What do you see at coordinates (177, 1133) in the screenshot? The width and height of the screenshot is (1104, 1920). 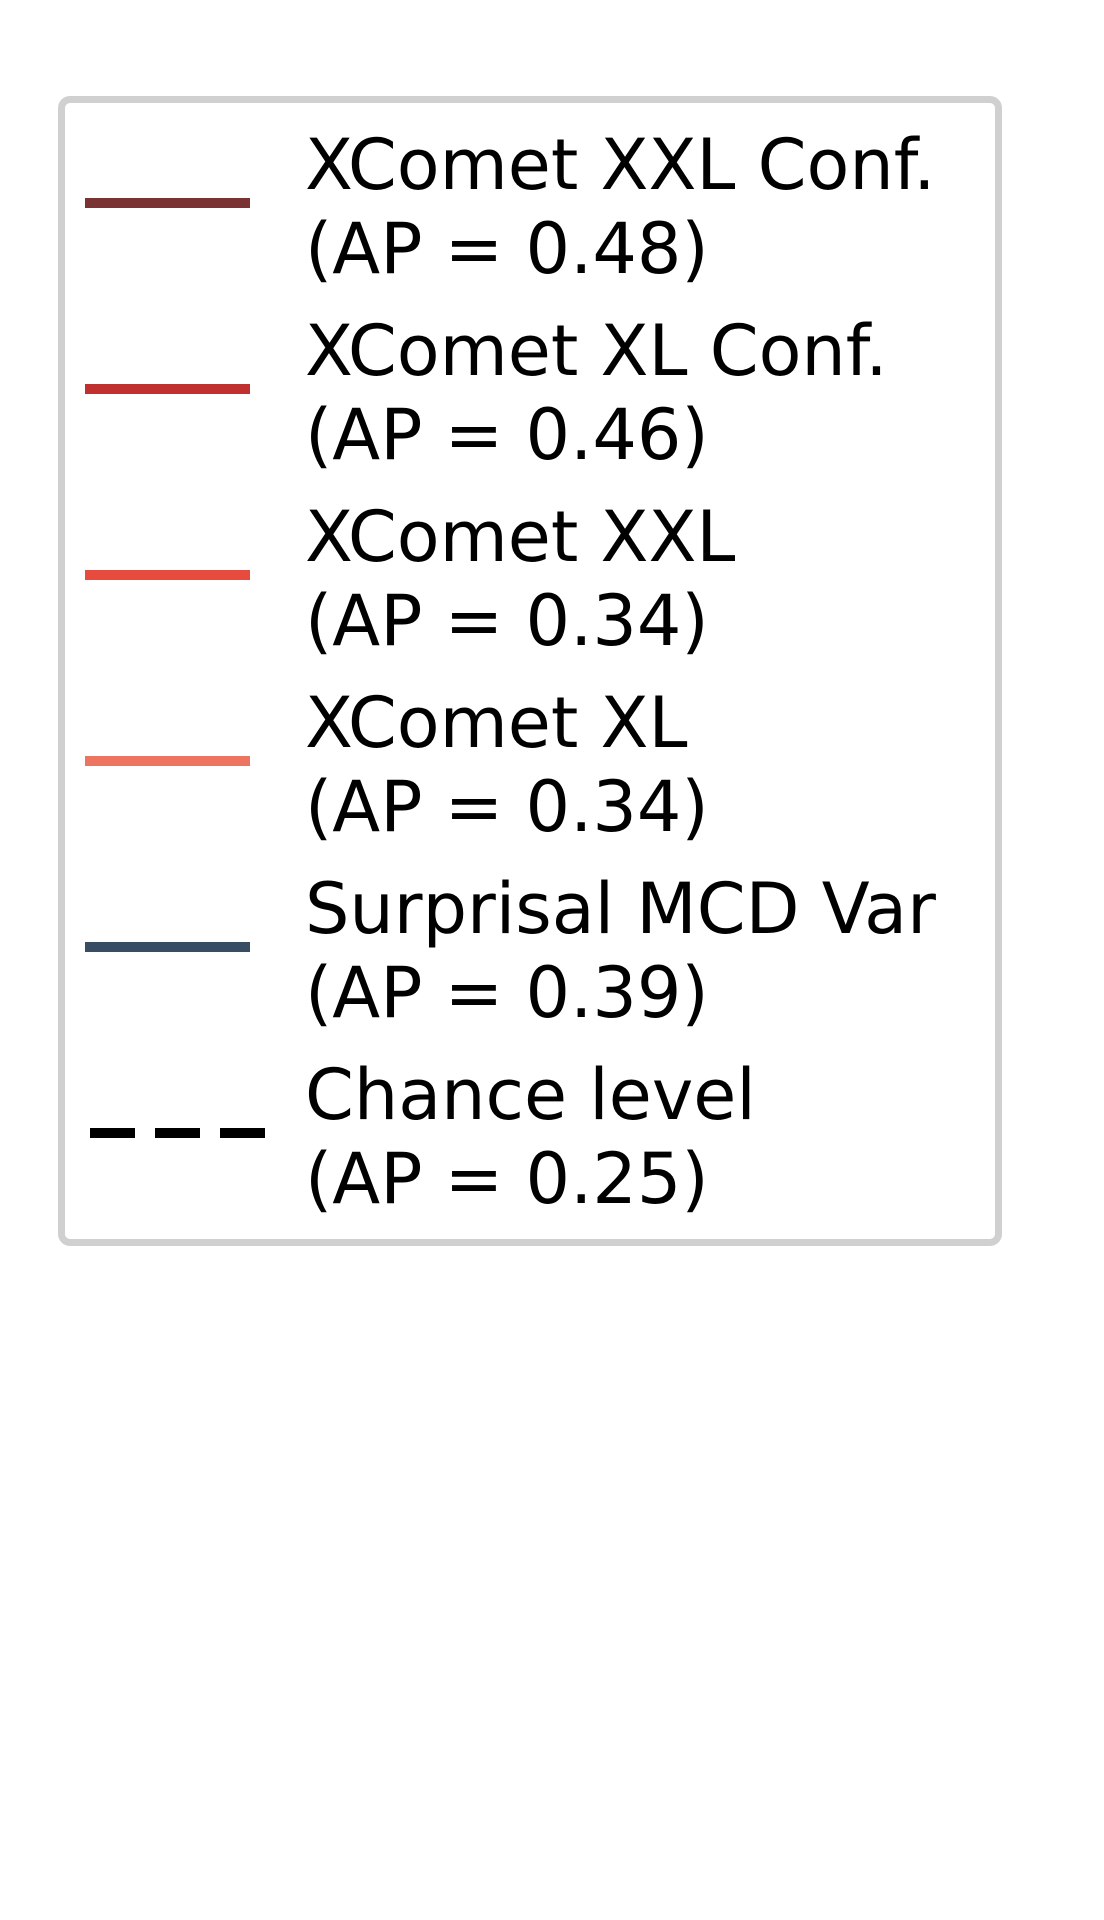 I see `legend-line-chance-level` at bounding box center [177, 1133].